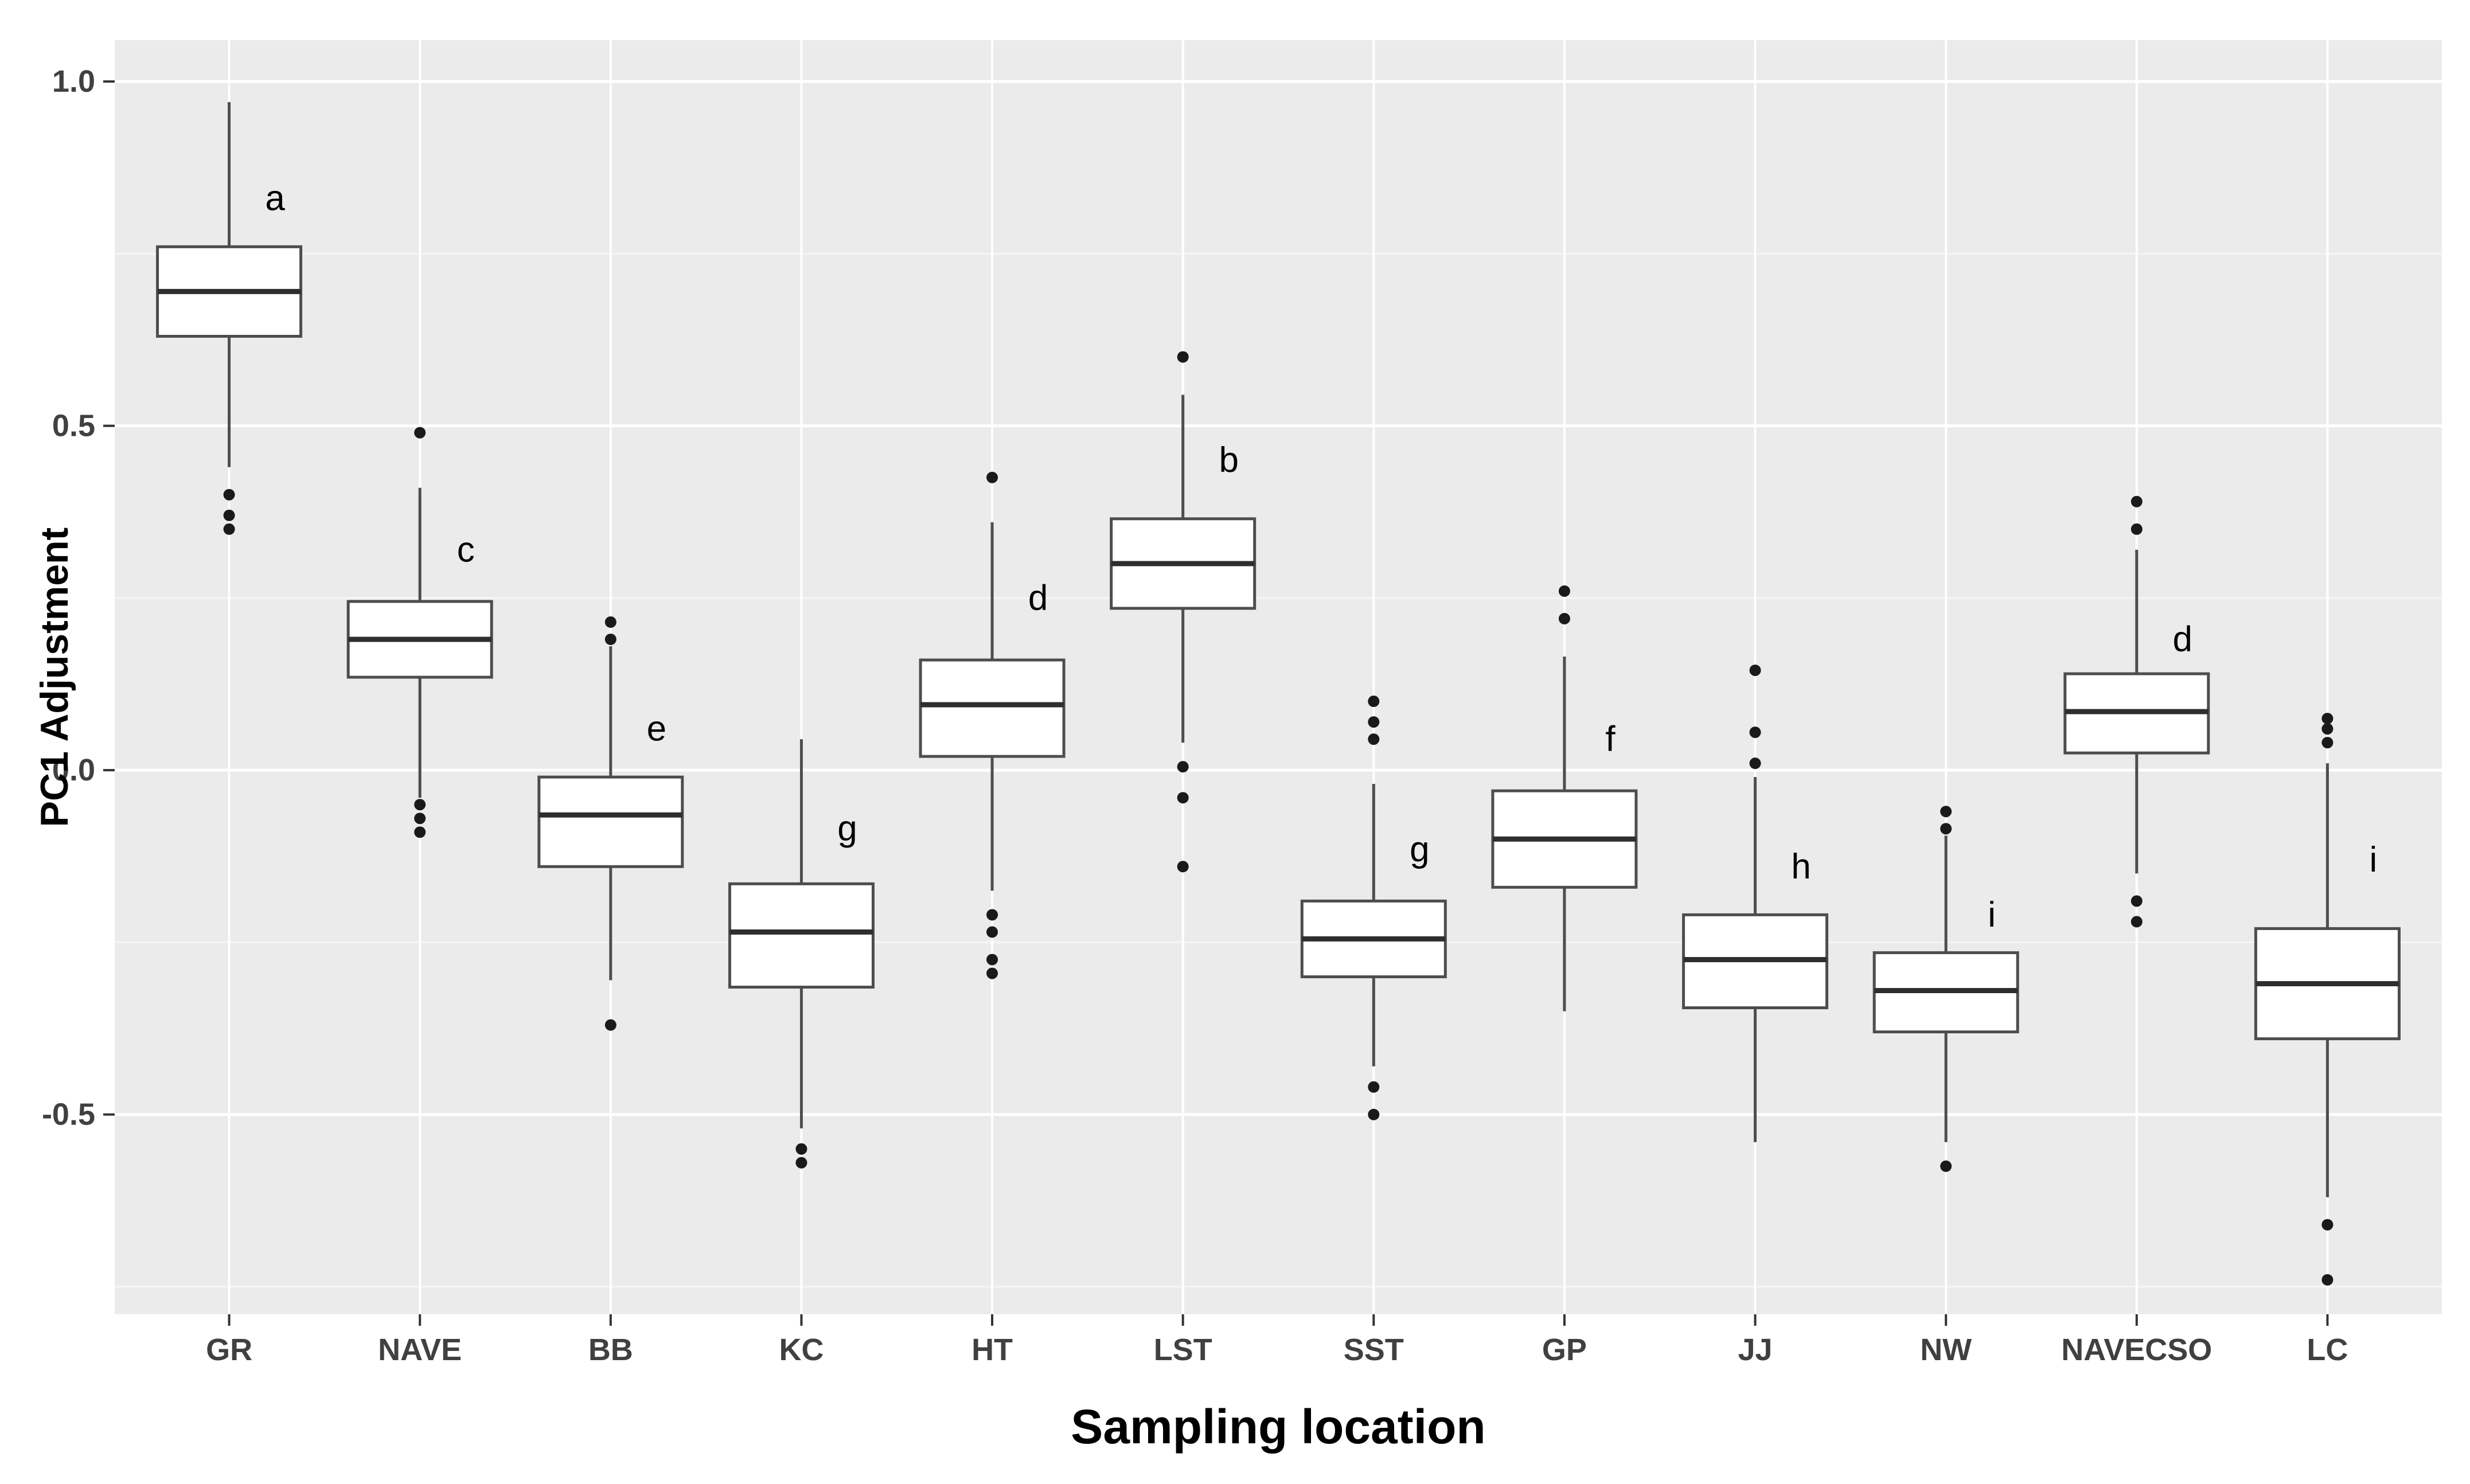 The image size is (2470, 1484). What do you see at coordinates (1374, 1350) in the screenshot?
I see `x-tick-label: SST` at bounding box center [1374, 1350].